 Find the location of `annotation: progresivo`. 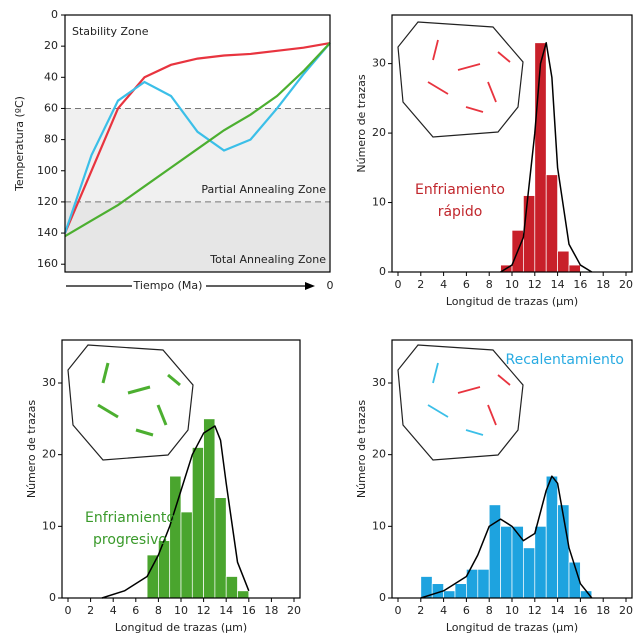

annotation: progresivo is located at coordinates (130, 540).